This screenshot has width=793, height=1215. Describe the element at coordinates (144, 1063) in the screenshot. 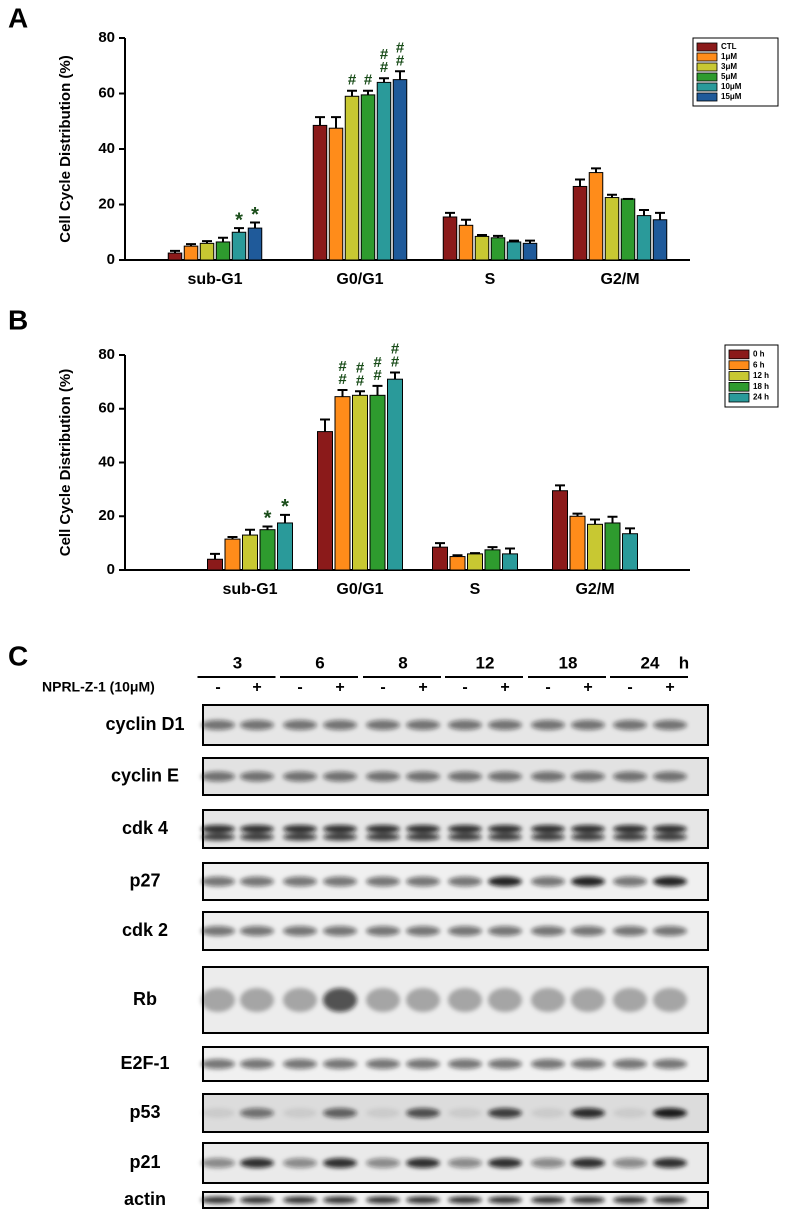

I see `protein-label: E2F-1` at that location.